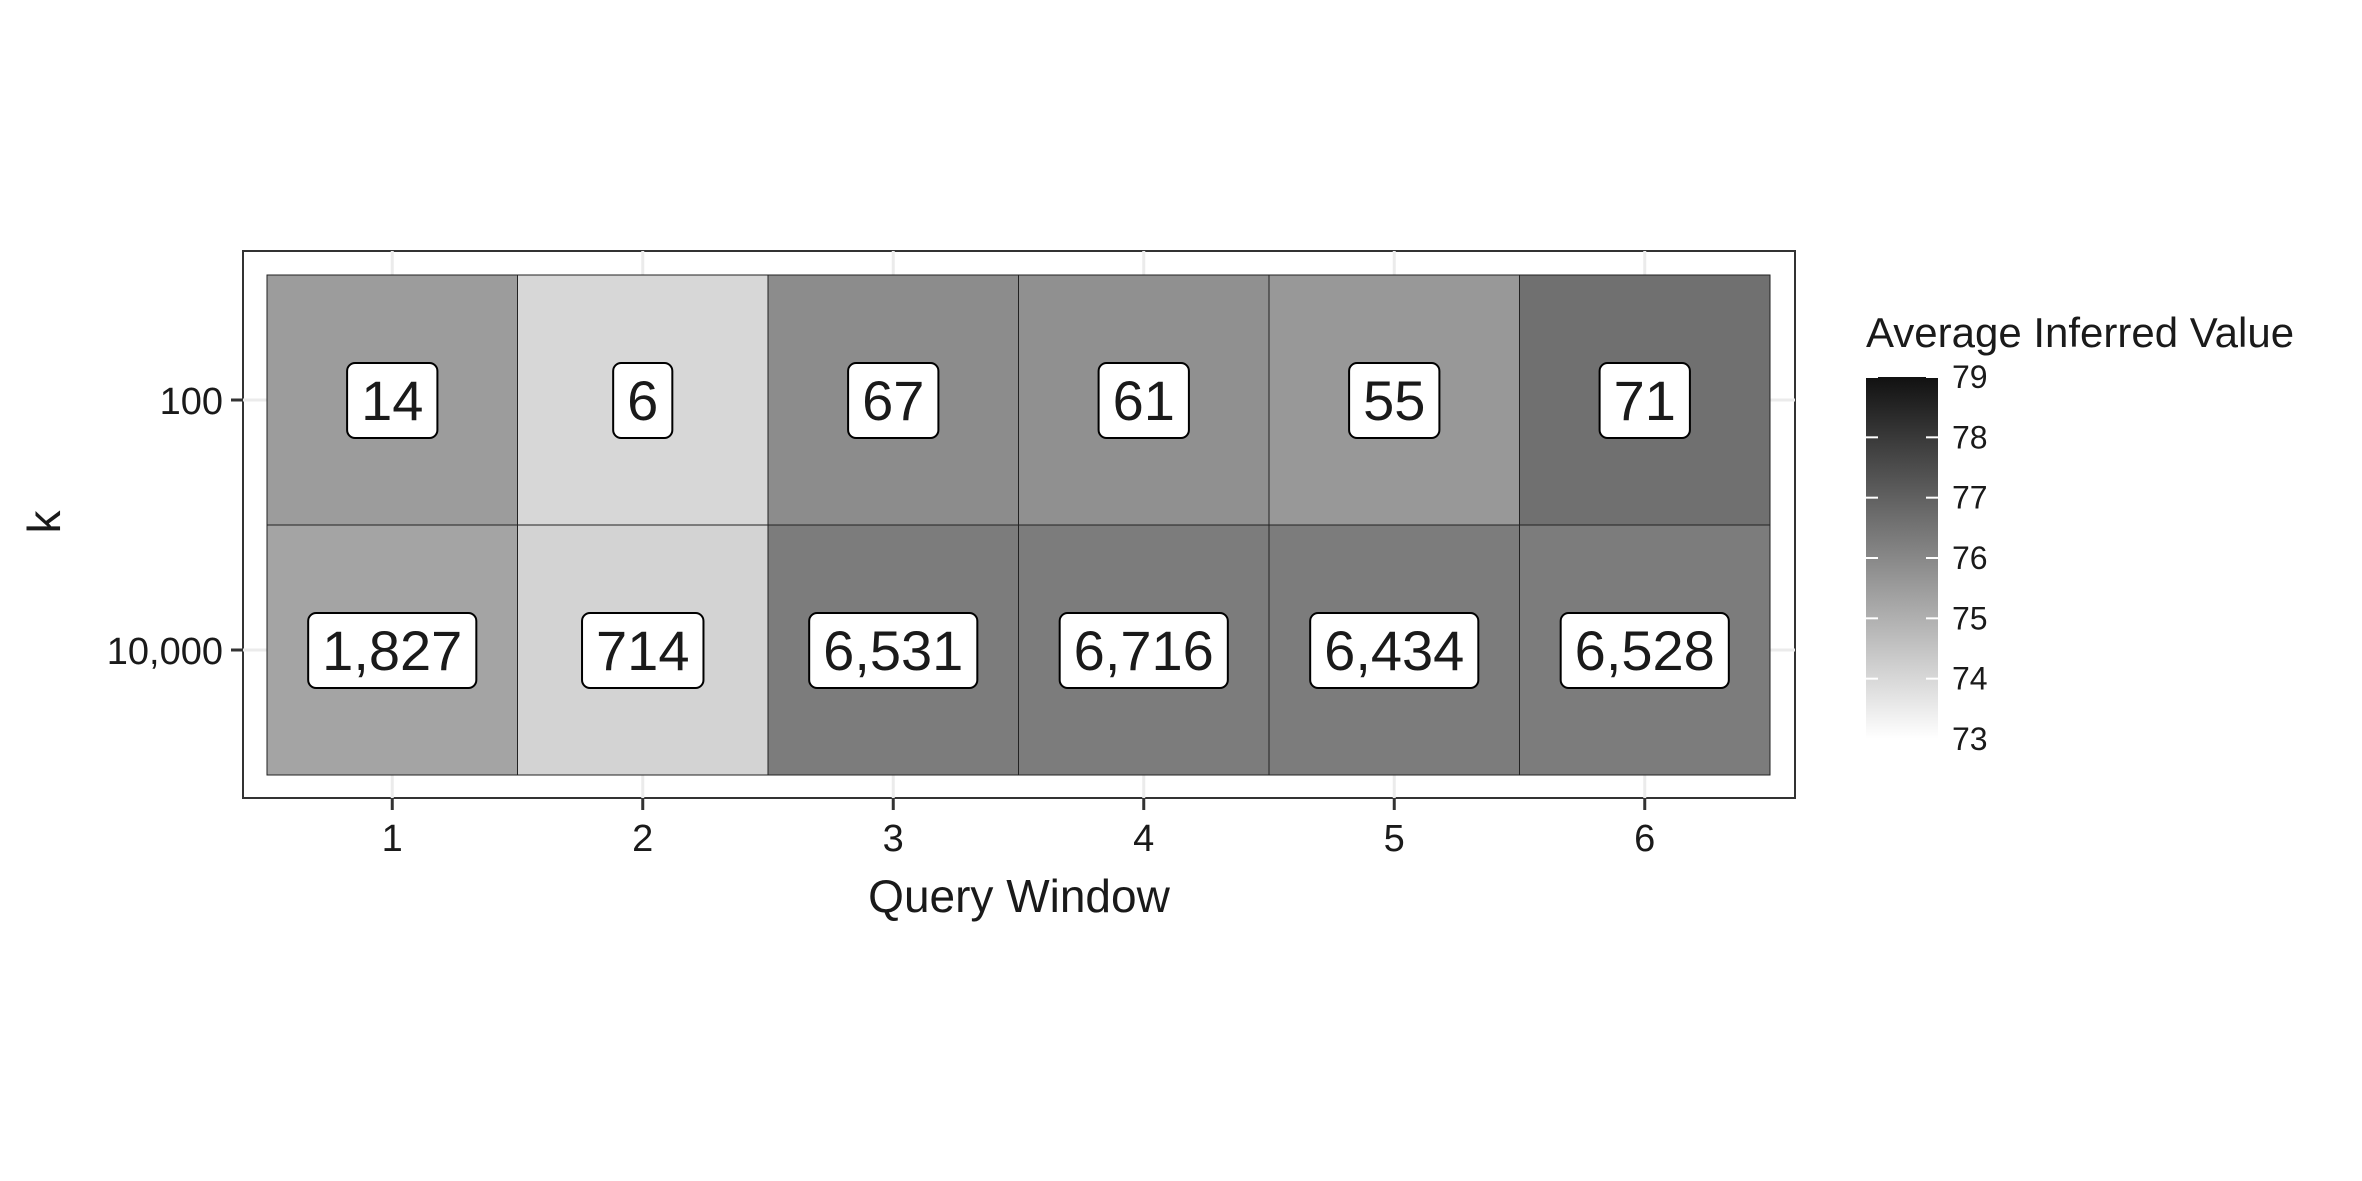 The image size is (2362, 1181). I want to click on cell-label-group: 6, so click(643, 400).